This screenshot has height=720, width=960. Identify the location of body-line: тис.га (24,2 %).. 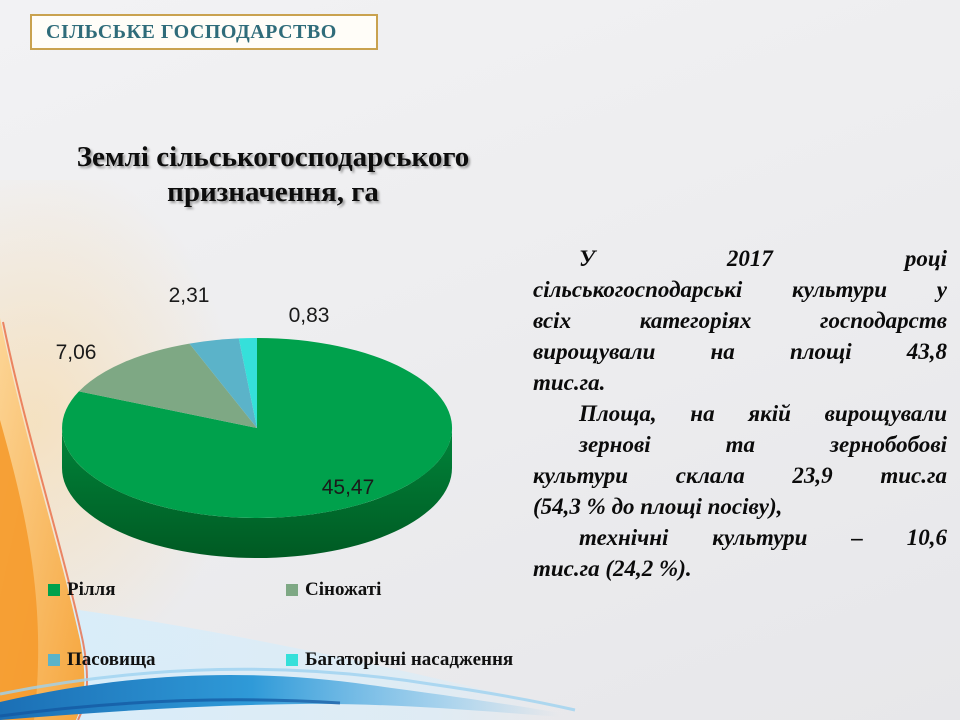
(612, 568).